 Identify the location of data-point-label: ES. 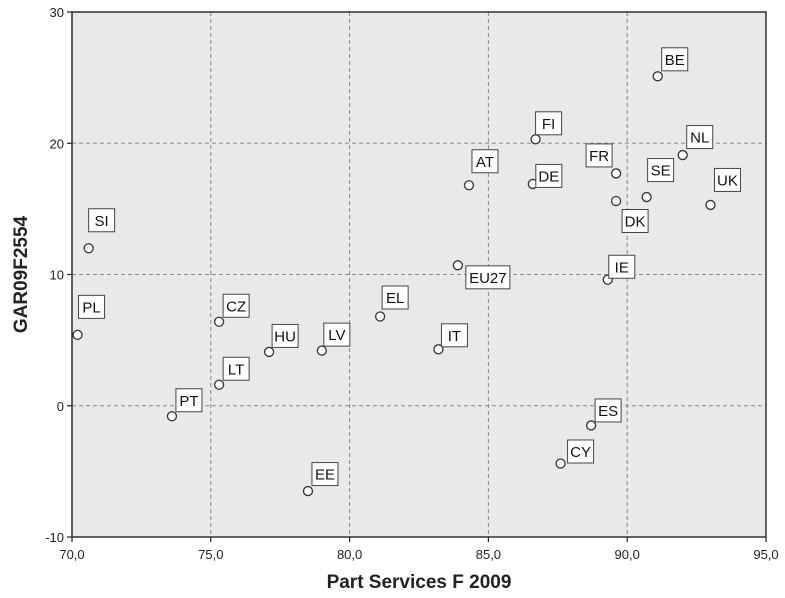
(608, 411).